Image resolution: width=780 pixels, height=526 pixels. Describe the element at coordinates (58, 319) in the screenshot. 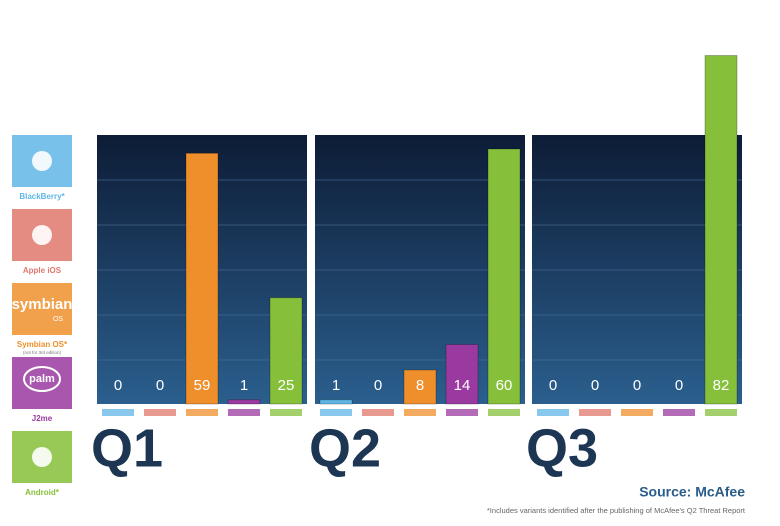

I see `legend-logo-sub: OS` at that location.